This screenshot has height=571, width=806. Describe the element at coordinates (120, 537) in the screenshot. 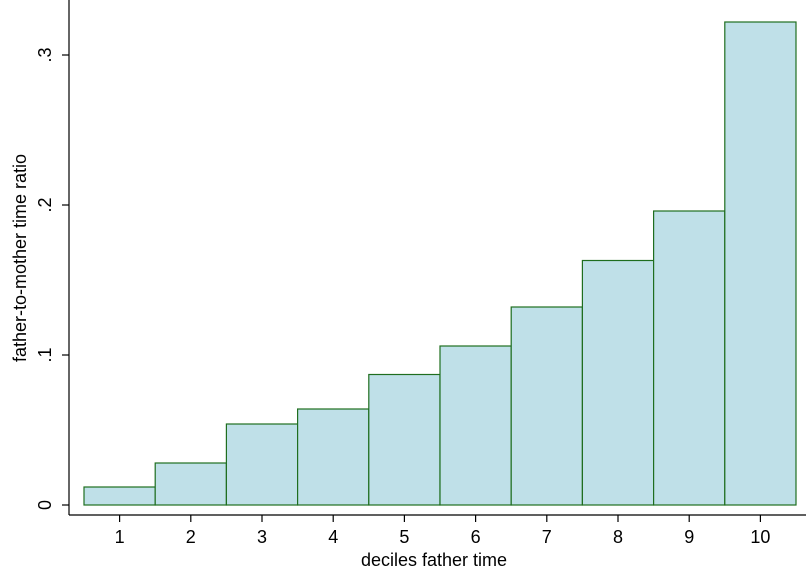

I see `x-tick-label: 1` at that location.